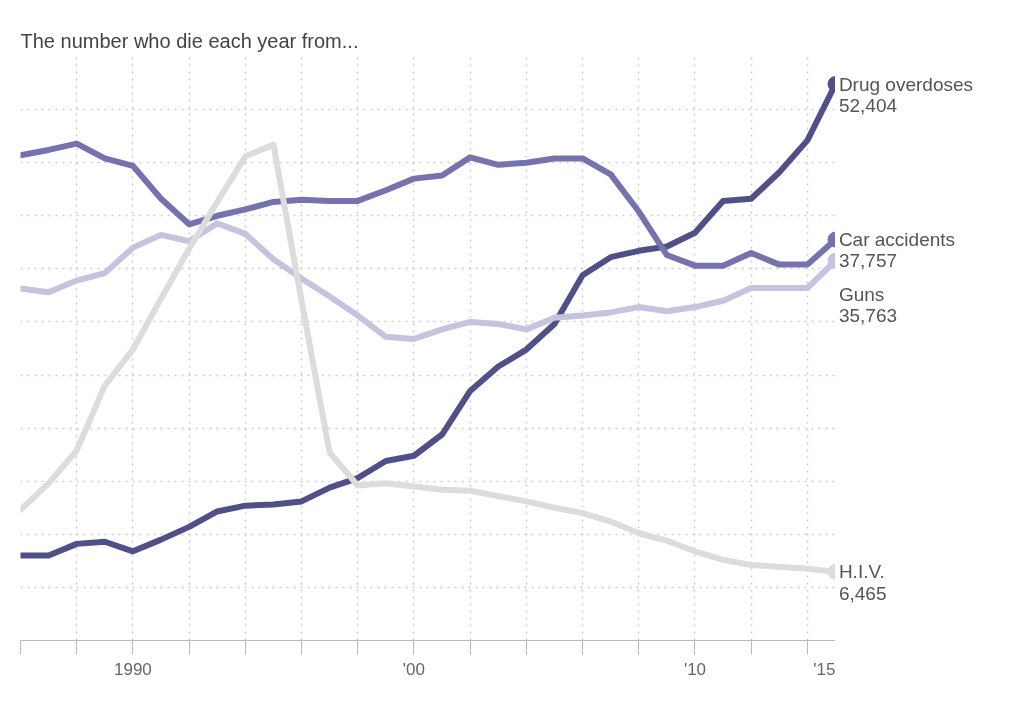  What do you see at coordinates (897, 240) in the screenshot?
I see `series-label: Car accidents` at bounding box center [897, 240].